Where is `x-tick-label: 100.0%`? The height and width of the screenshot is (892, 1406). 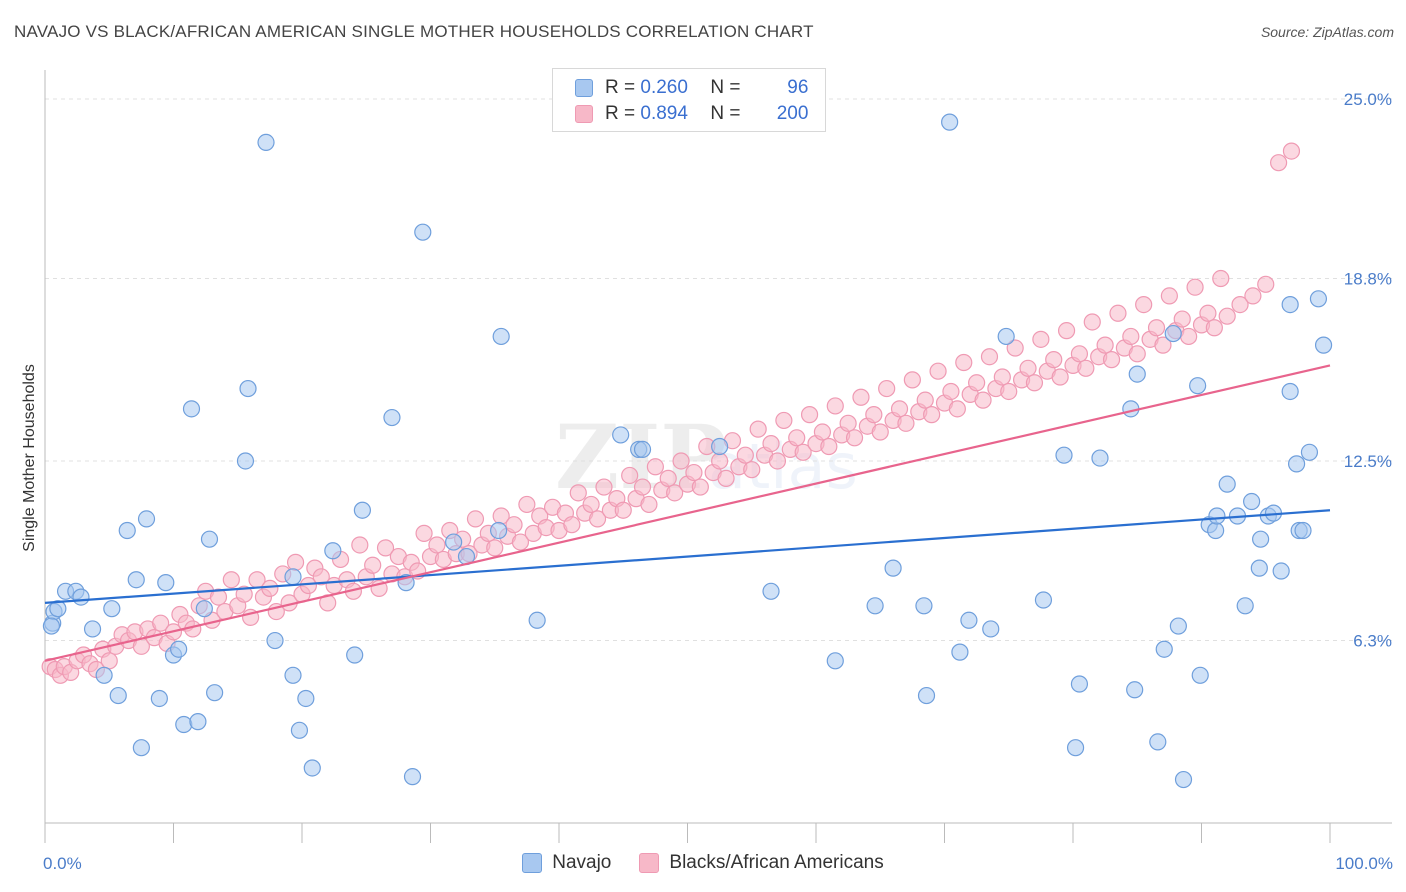
x-tick-label: 100.0% is located at coordinates (1364, 863).